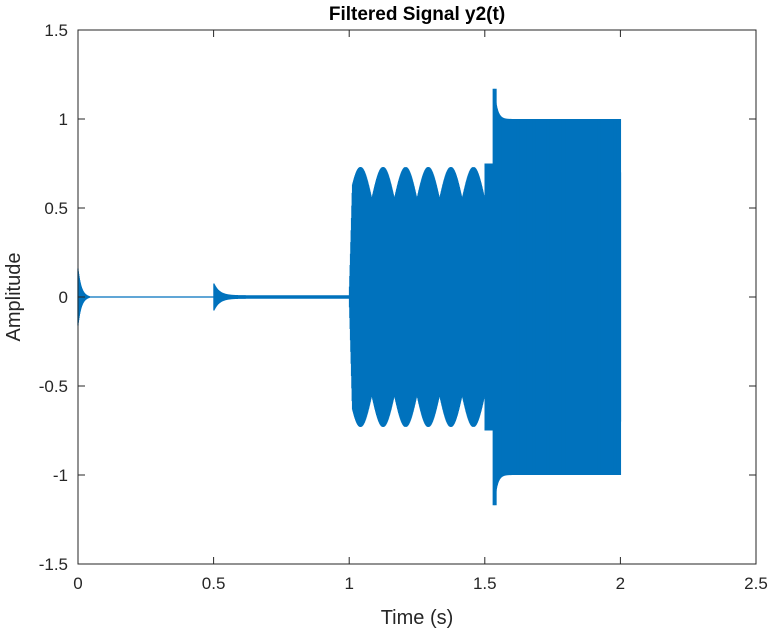 This screenshot has width=772, height=632. What do you see at coordinates (60, 475) in the screenshot?
I see `y-tick-label: -1` at bounding box center [60, 475].